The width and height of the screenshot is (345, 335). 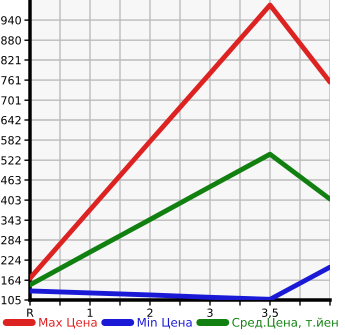 I want to click on y-tick-label: 940, so click(x=11, y=20).